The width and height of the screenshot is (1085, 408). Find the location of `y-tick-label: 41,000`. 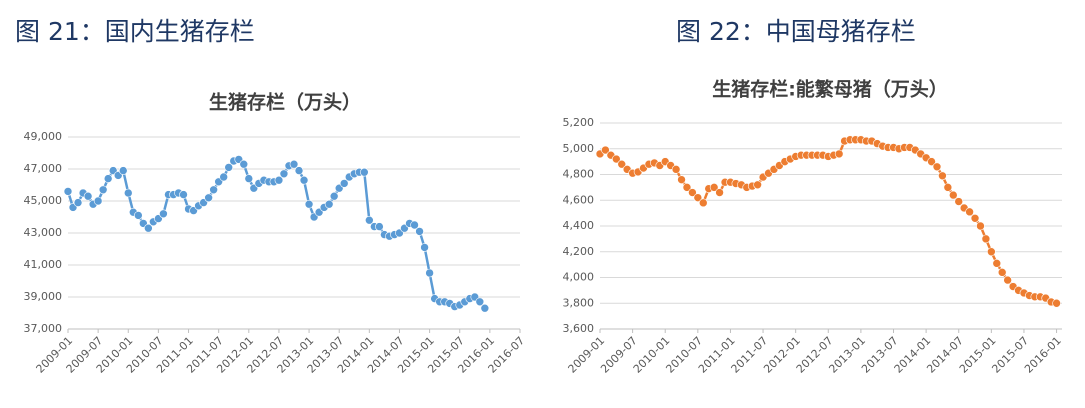

y-tick-label: 41,000 is located at coordinates (43, 264).